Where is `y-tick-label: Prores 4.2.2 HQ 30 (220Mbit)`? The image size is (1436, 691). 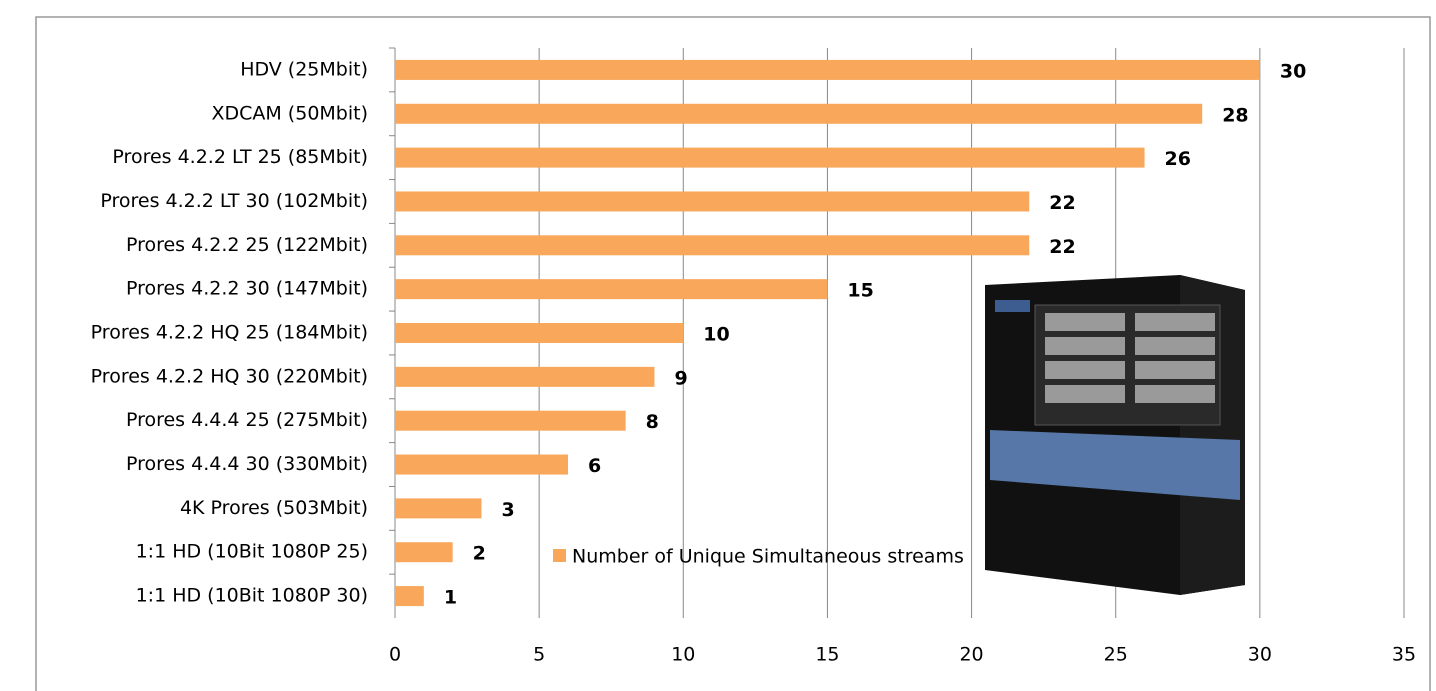
y-tick-label: Prores 4.2.2 HQ 30 (220Mbit) is located at coordinates (229, 376).